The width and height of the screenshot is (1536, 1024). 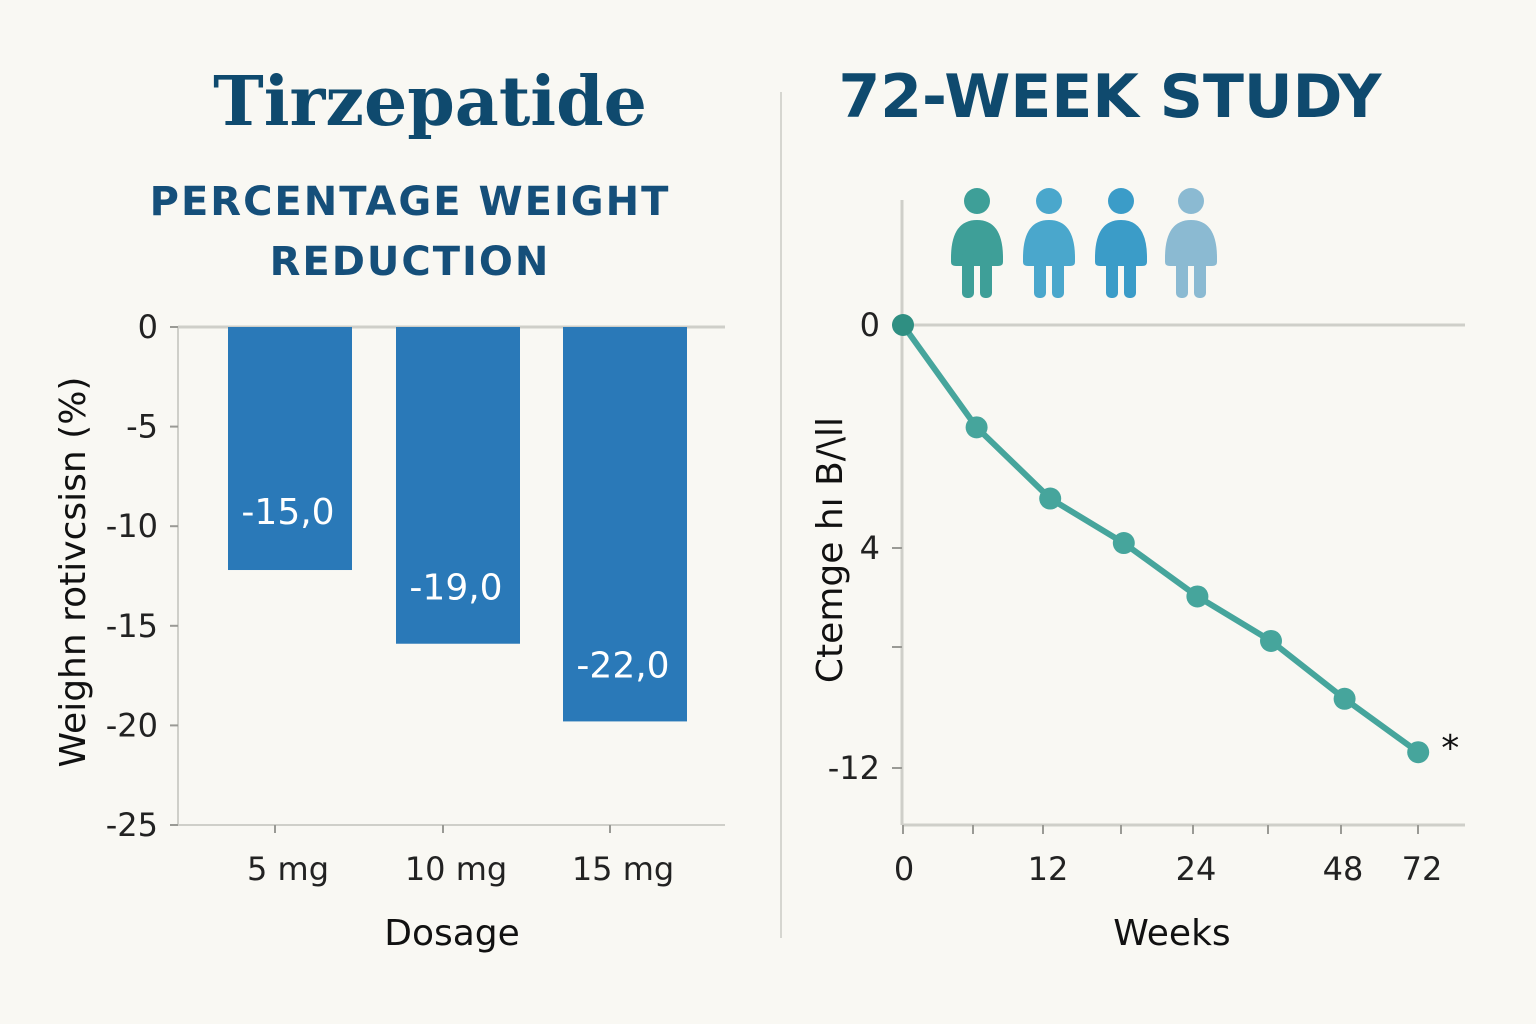 I want to click on x-tick-label: 0, so click(x=904, y=869).